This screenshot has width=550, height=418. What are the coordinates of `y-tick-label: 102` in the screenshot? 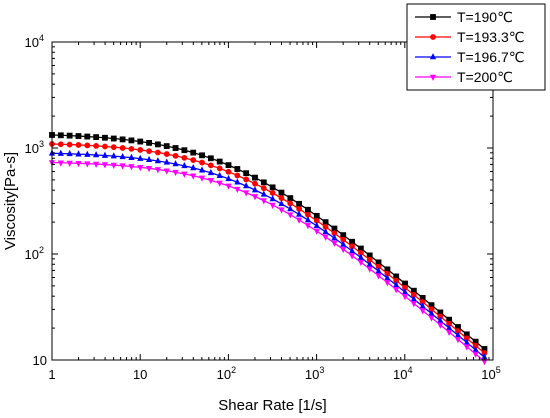 It's located at (34, 253).